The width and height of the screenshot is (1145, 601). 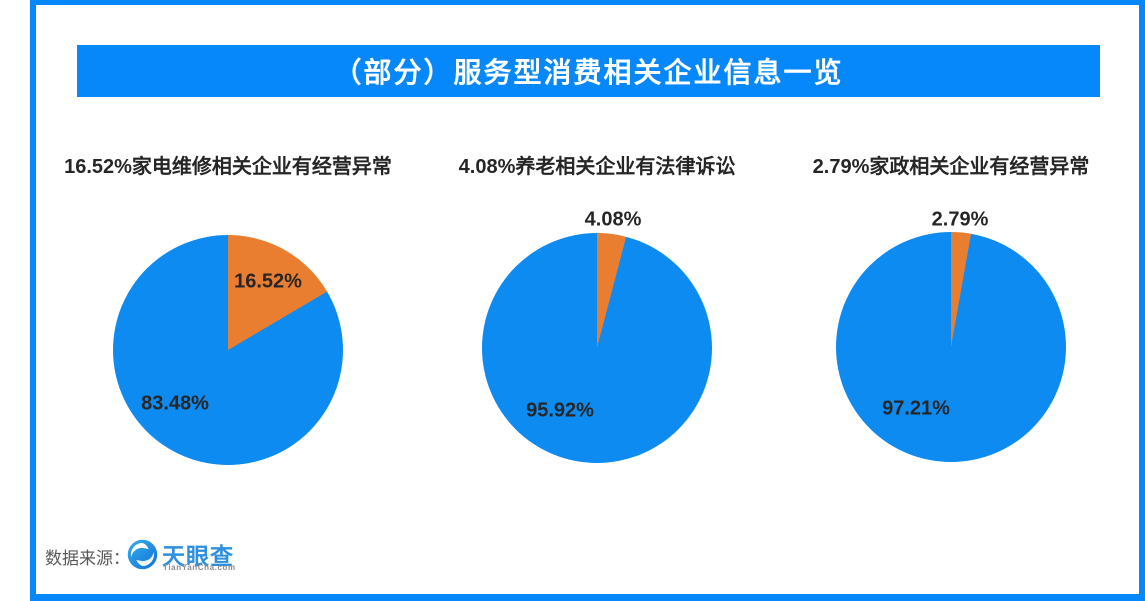 I want to click on pie-slice-label: 83.48%, so click(x=175, y=403).